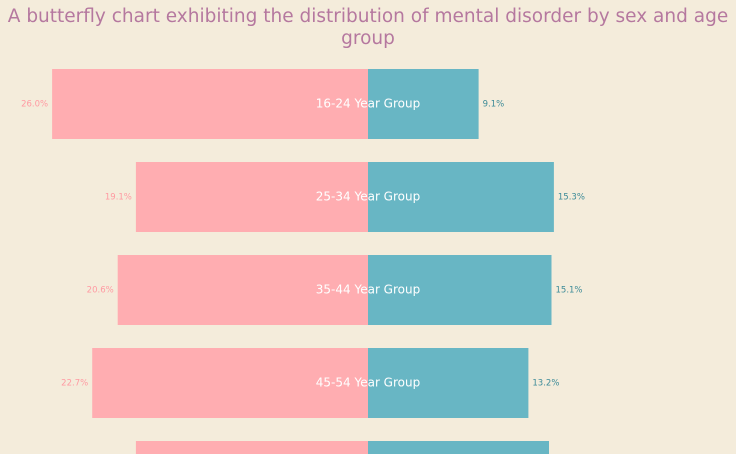  I want to click on right-value-label-16-24-year-group: 9.1%, so click(494, 105).